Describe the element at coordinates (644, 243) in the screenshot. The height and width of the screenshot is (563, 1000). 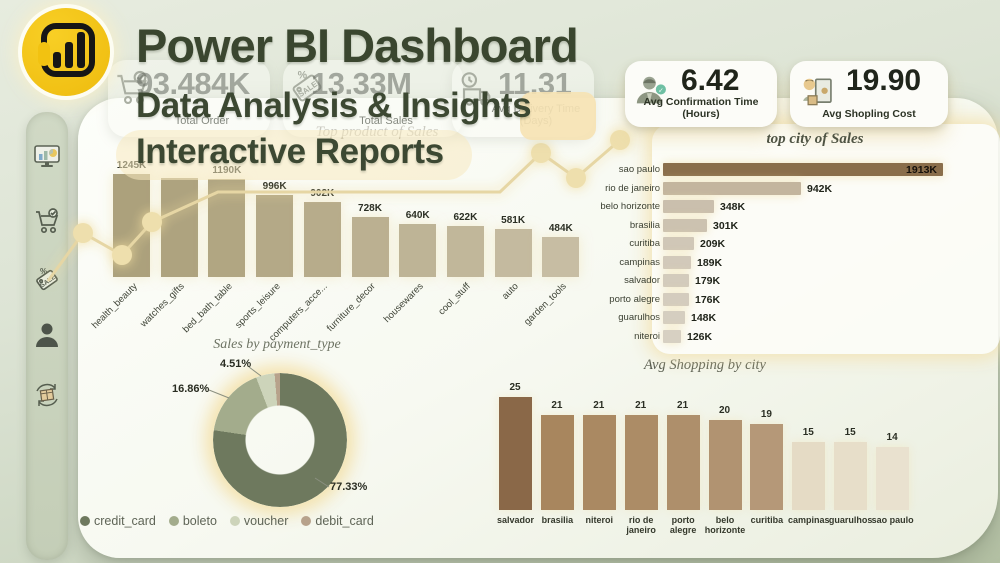
I see `city-label: curitiba` at that location.